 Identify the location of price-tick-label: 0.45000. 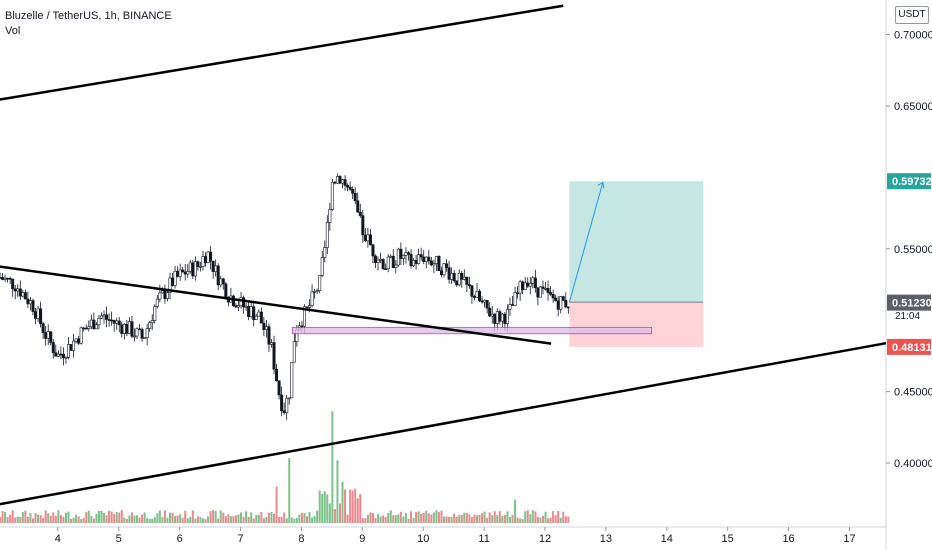
(913, 393).